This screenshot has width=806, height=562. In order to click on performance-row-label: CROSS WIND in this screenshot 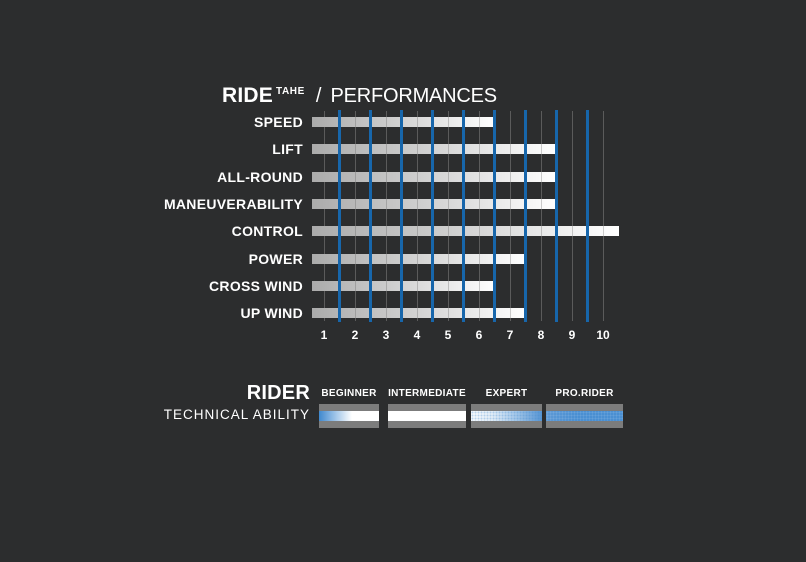, I will do `click(256, 285)`.